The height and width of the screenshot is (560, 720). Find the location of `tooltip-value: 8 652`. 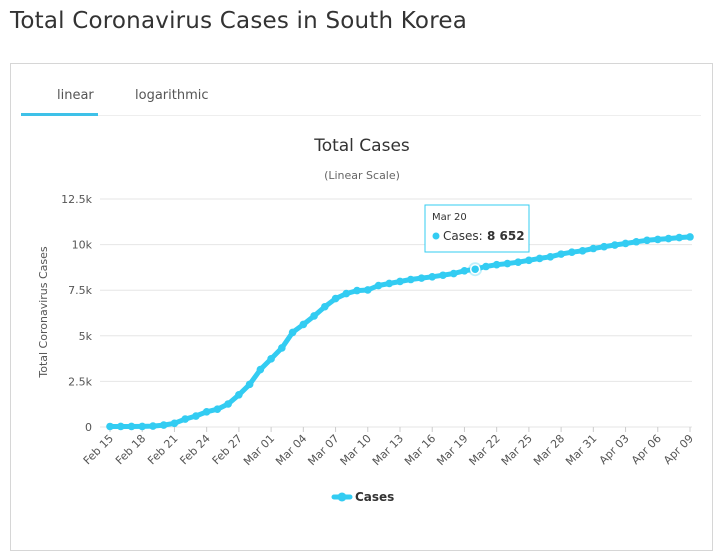

tooltip-value: 8 652 is located at coordinates (506, 236).